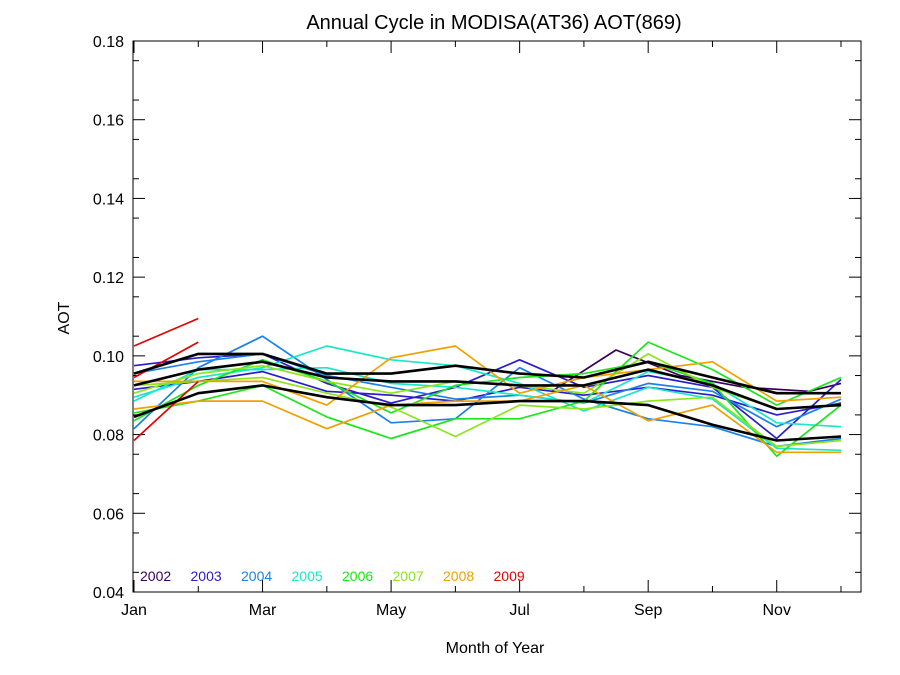 Image resolution: width=900 pixels, height=675 pixels. What do you see at coordinates (648, 610) in the screenshot?
I see `x-tick-label: Sep` at bounding box center [648, 610].